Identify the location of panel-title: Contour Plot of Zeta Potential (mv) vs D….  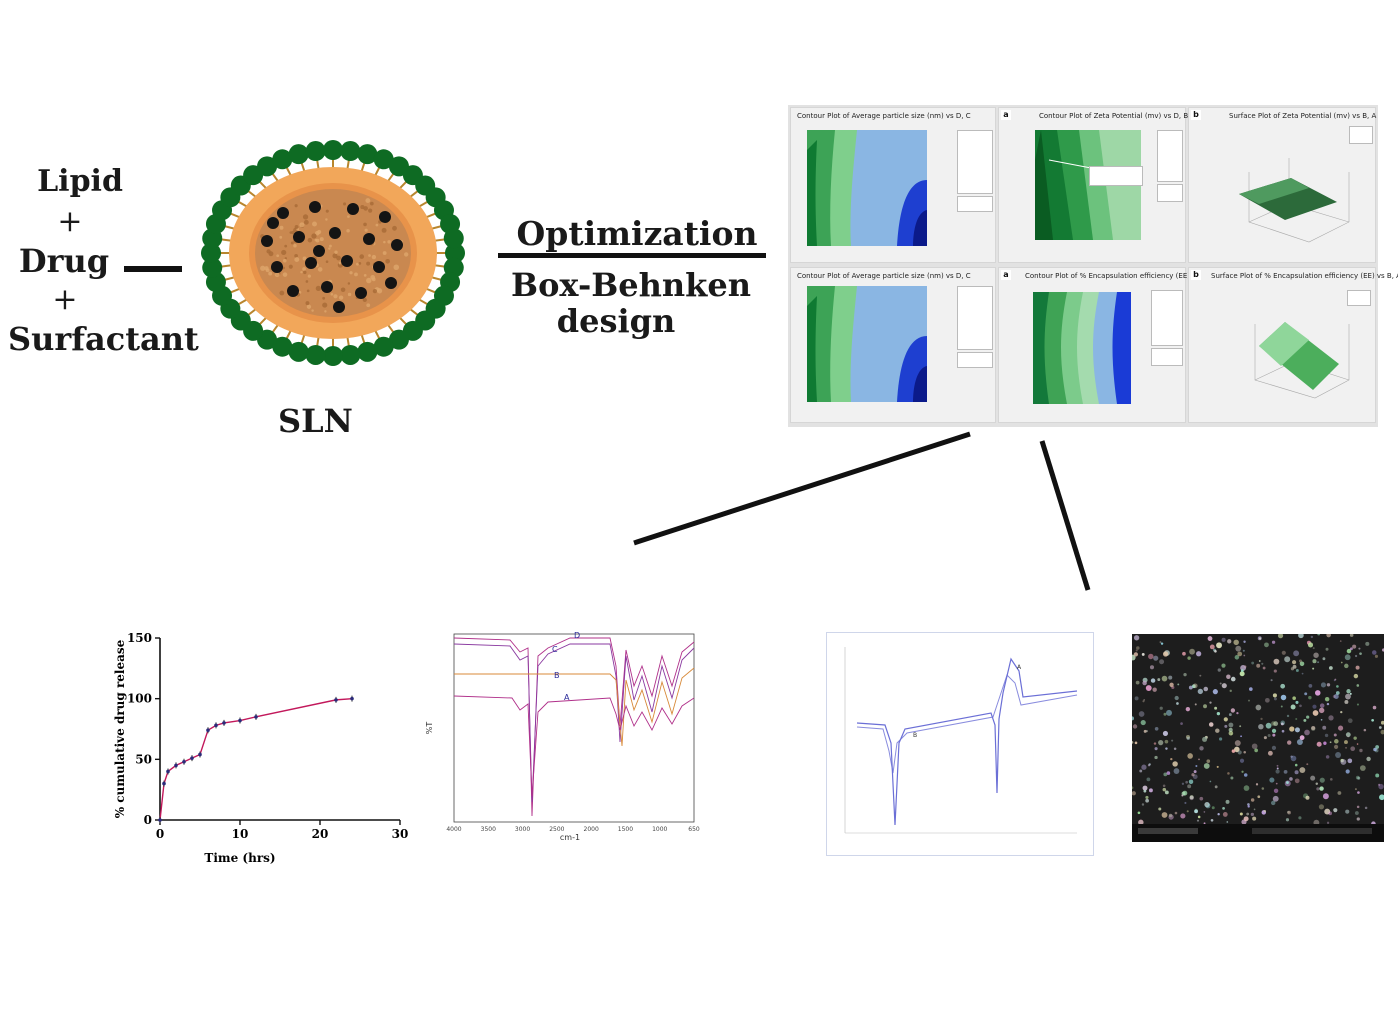
(1114, 116).